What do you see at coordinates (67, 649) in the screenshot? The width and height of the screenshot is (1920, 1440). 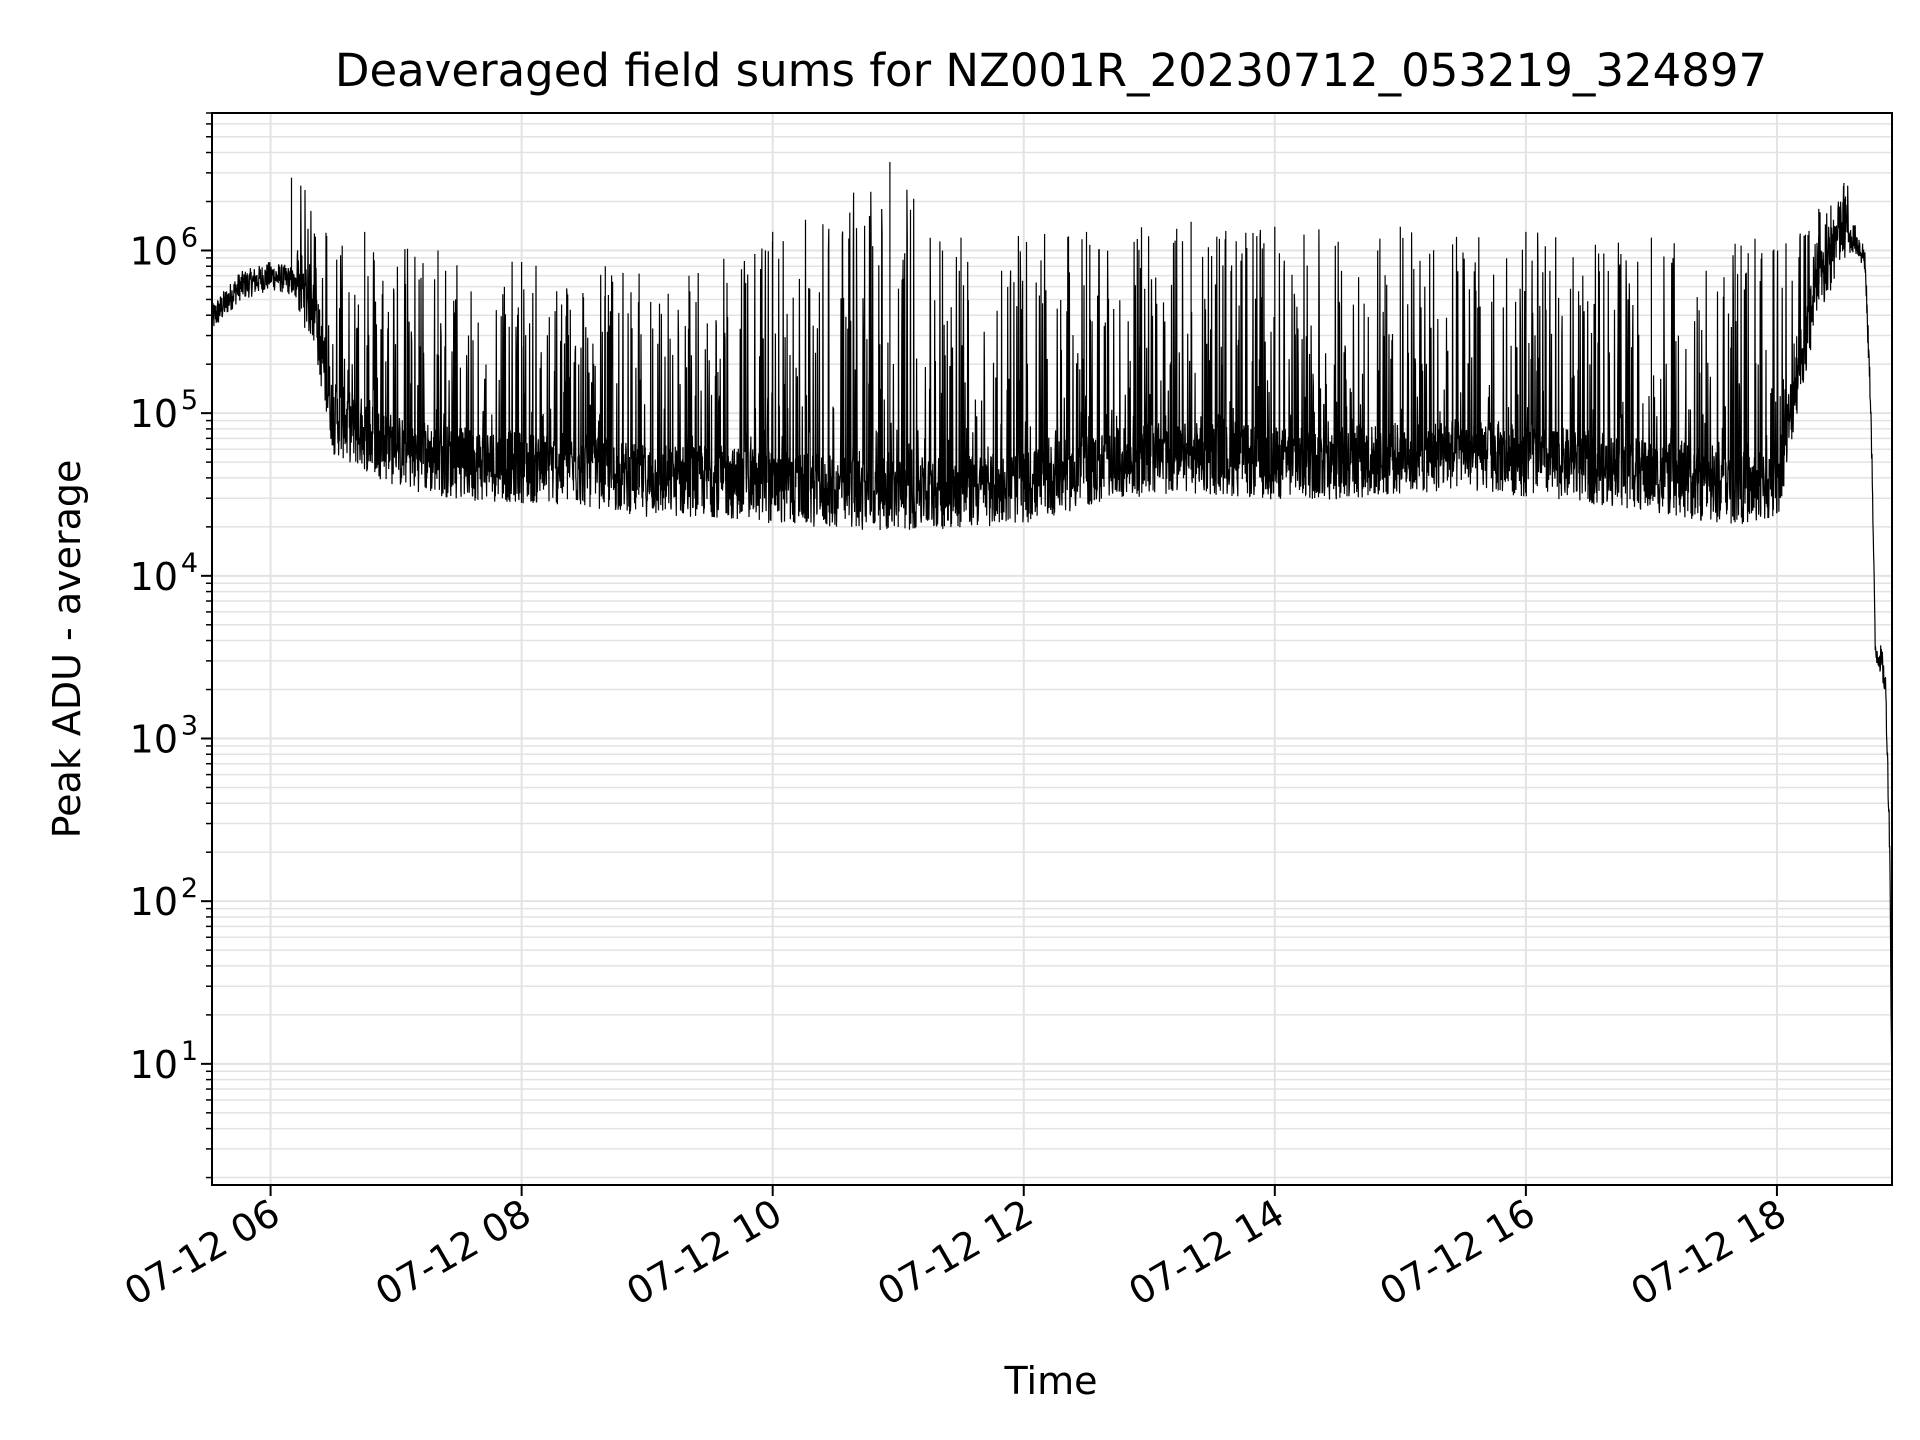 I see `y-axis-label: Peak ADU - average` at bounding box center [67, 649].